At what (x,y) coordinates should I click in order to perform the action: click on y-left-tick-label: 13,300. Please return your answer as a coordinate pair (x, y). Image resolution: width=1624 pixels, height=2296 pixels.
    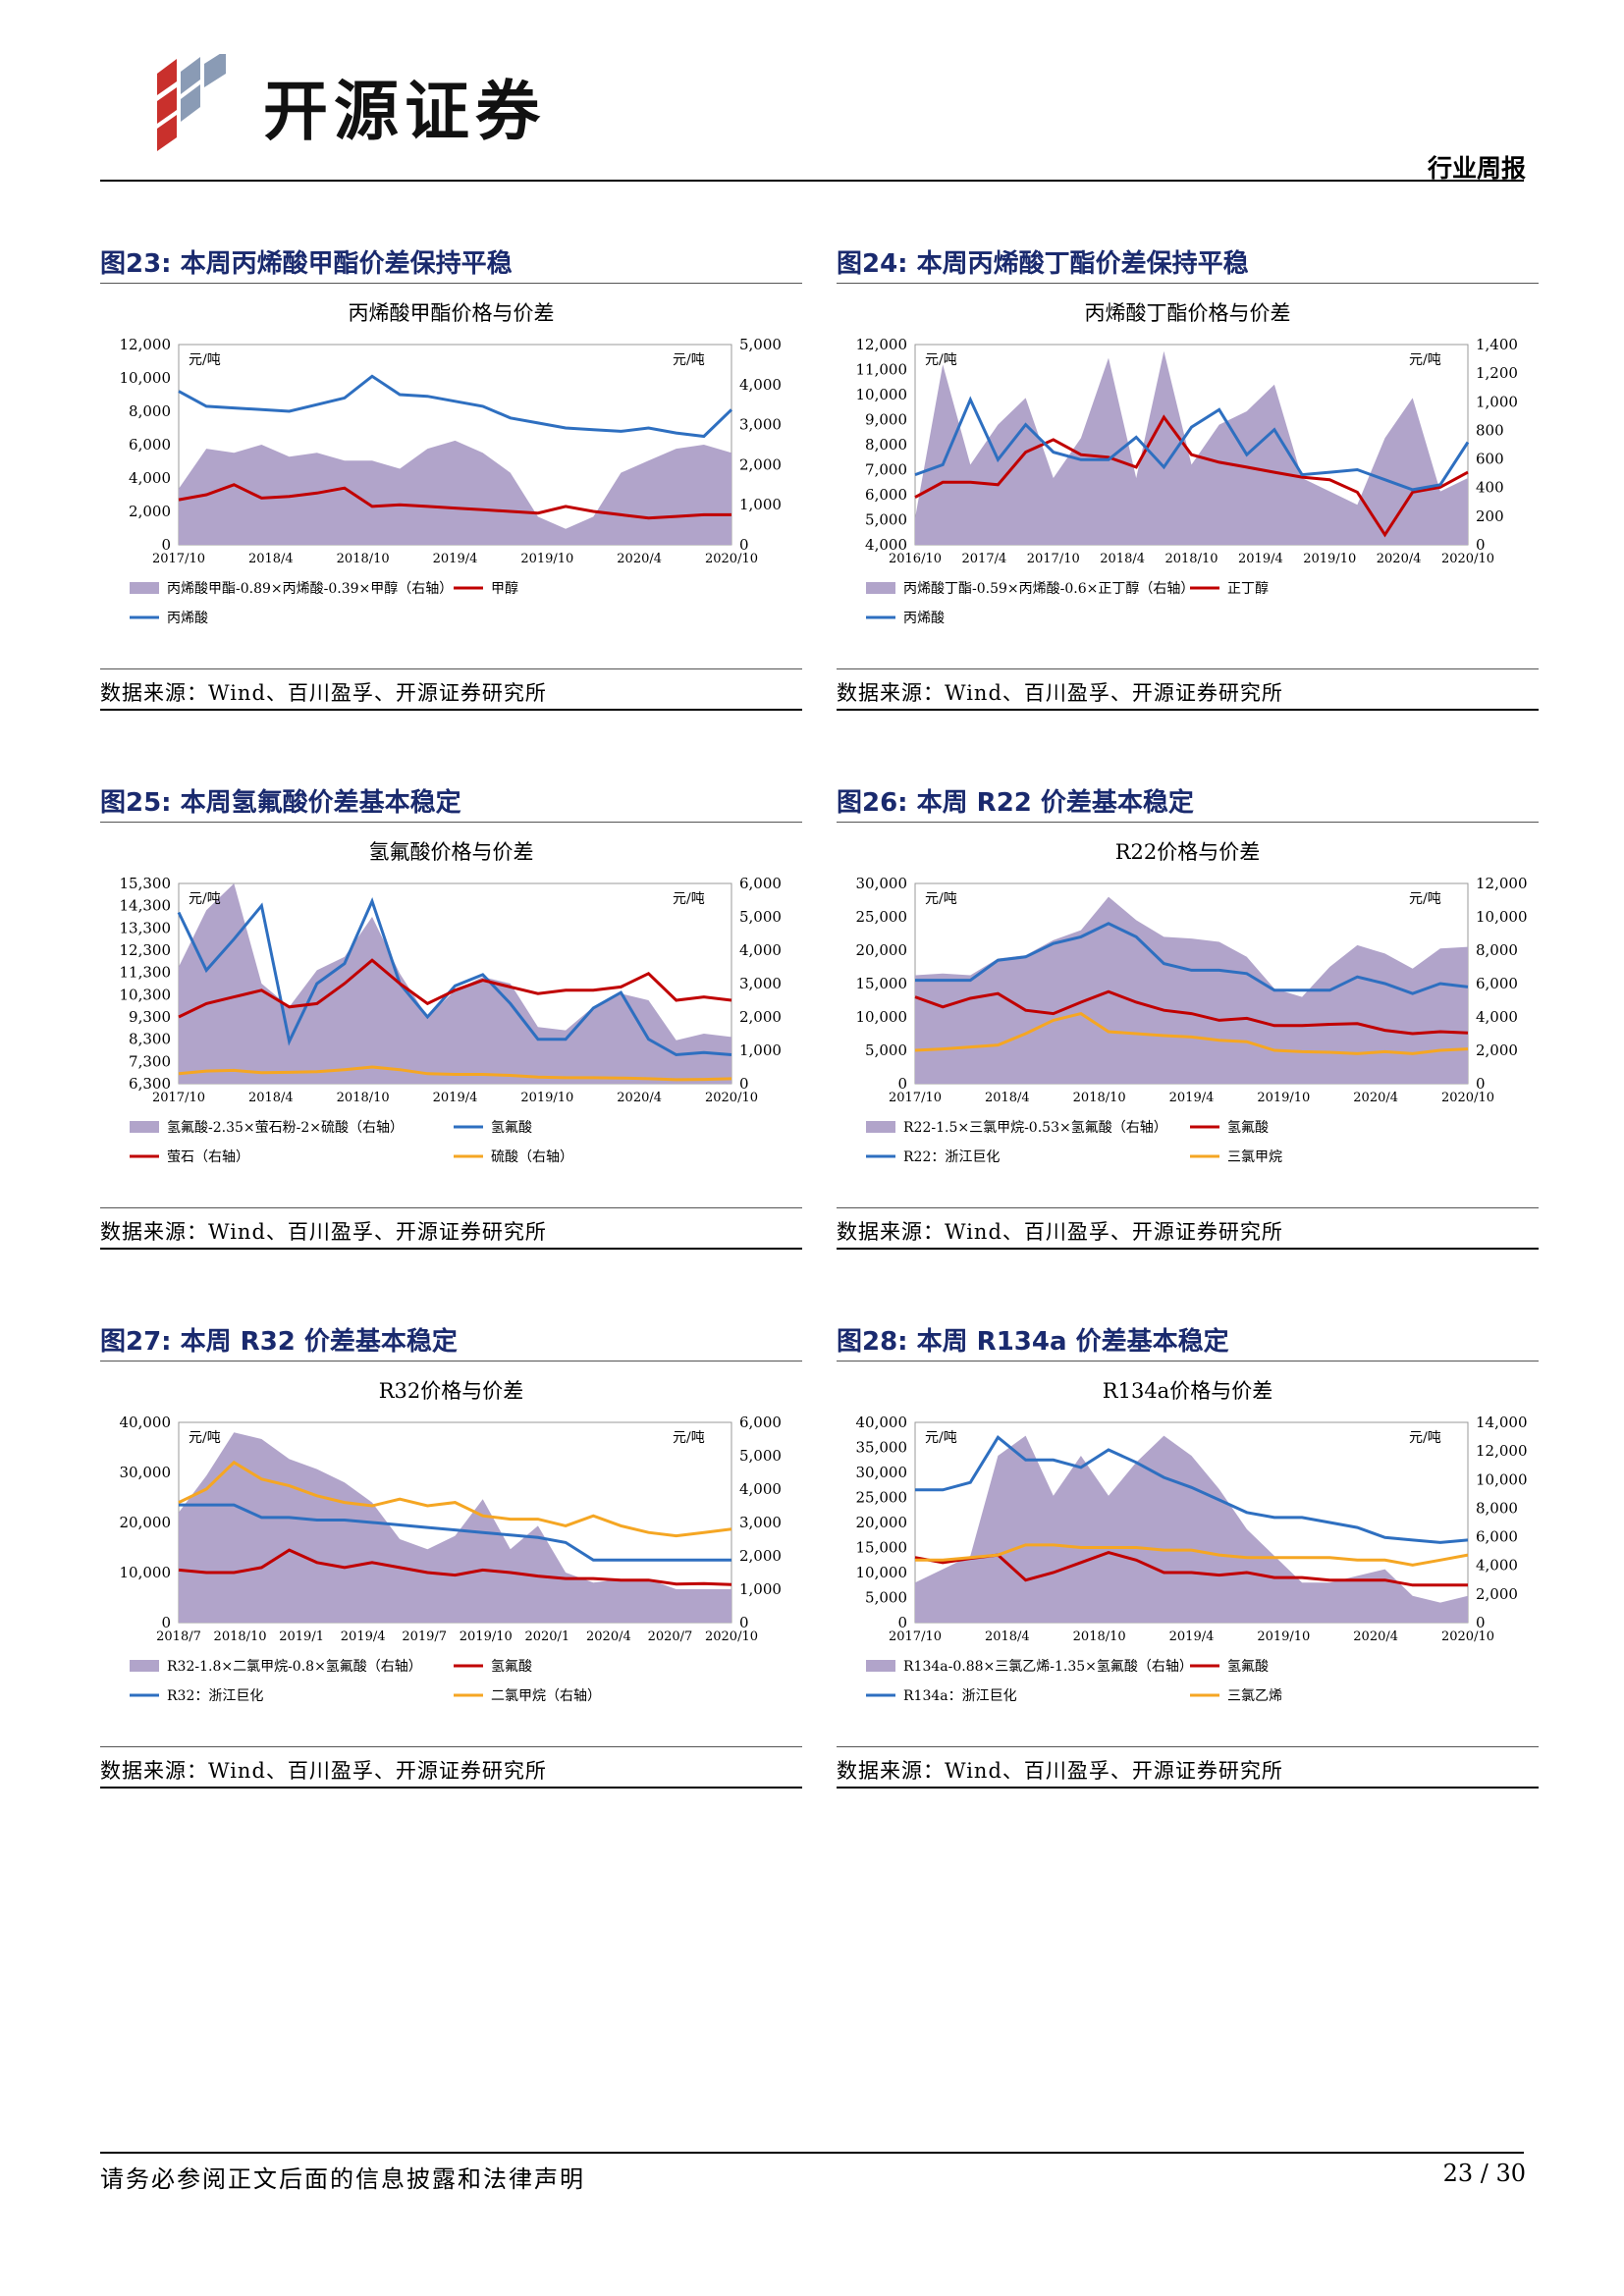
    Looking at the image, I should click on (146, 927).